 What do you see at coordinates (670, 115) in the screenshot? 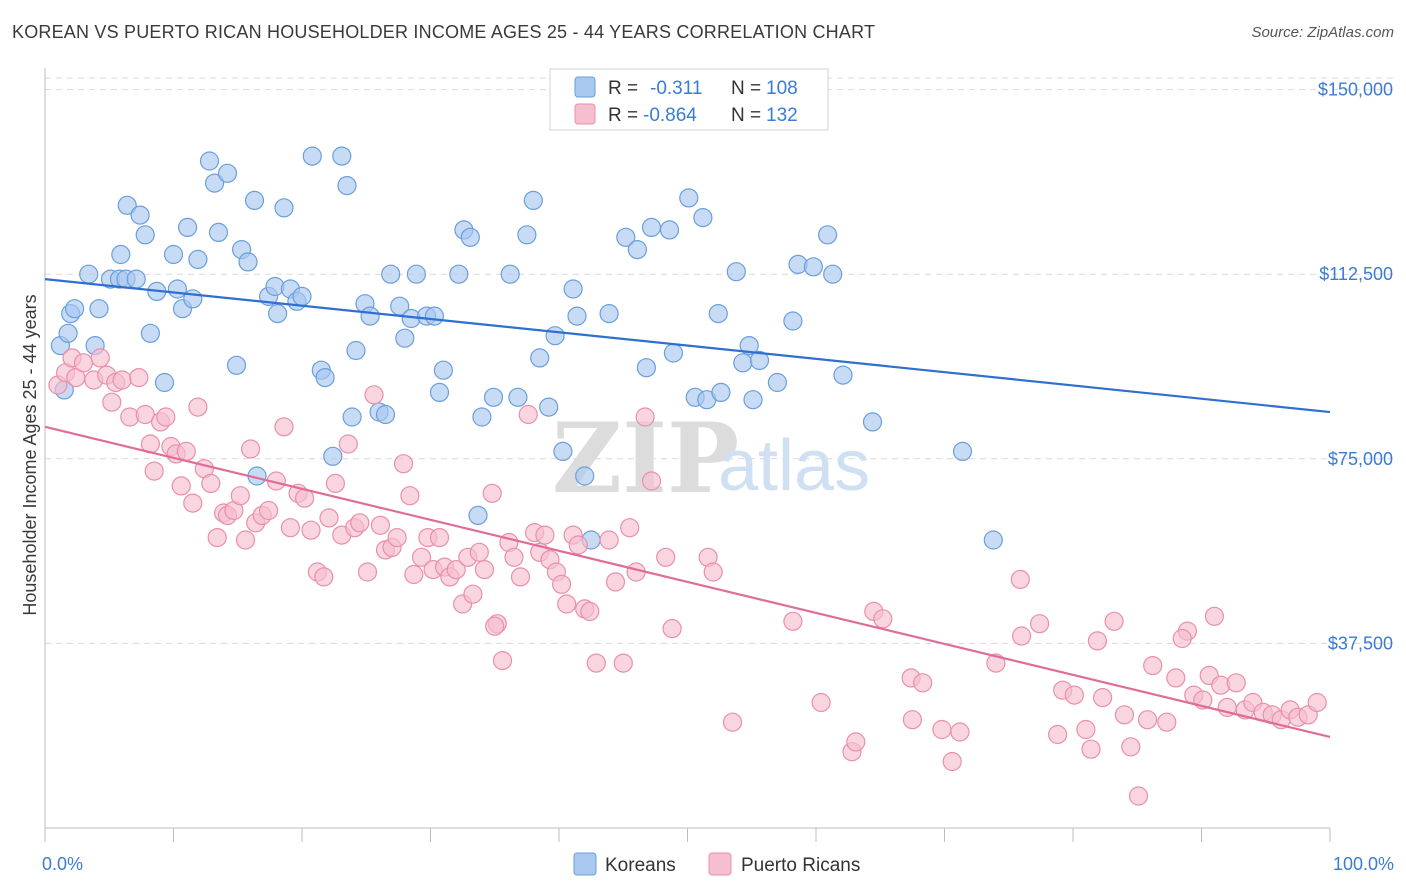
I see `legend-r-value-2: -0.864` at bounding box center [670, 115].